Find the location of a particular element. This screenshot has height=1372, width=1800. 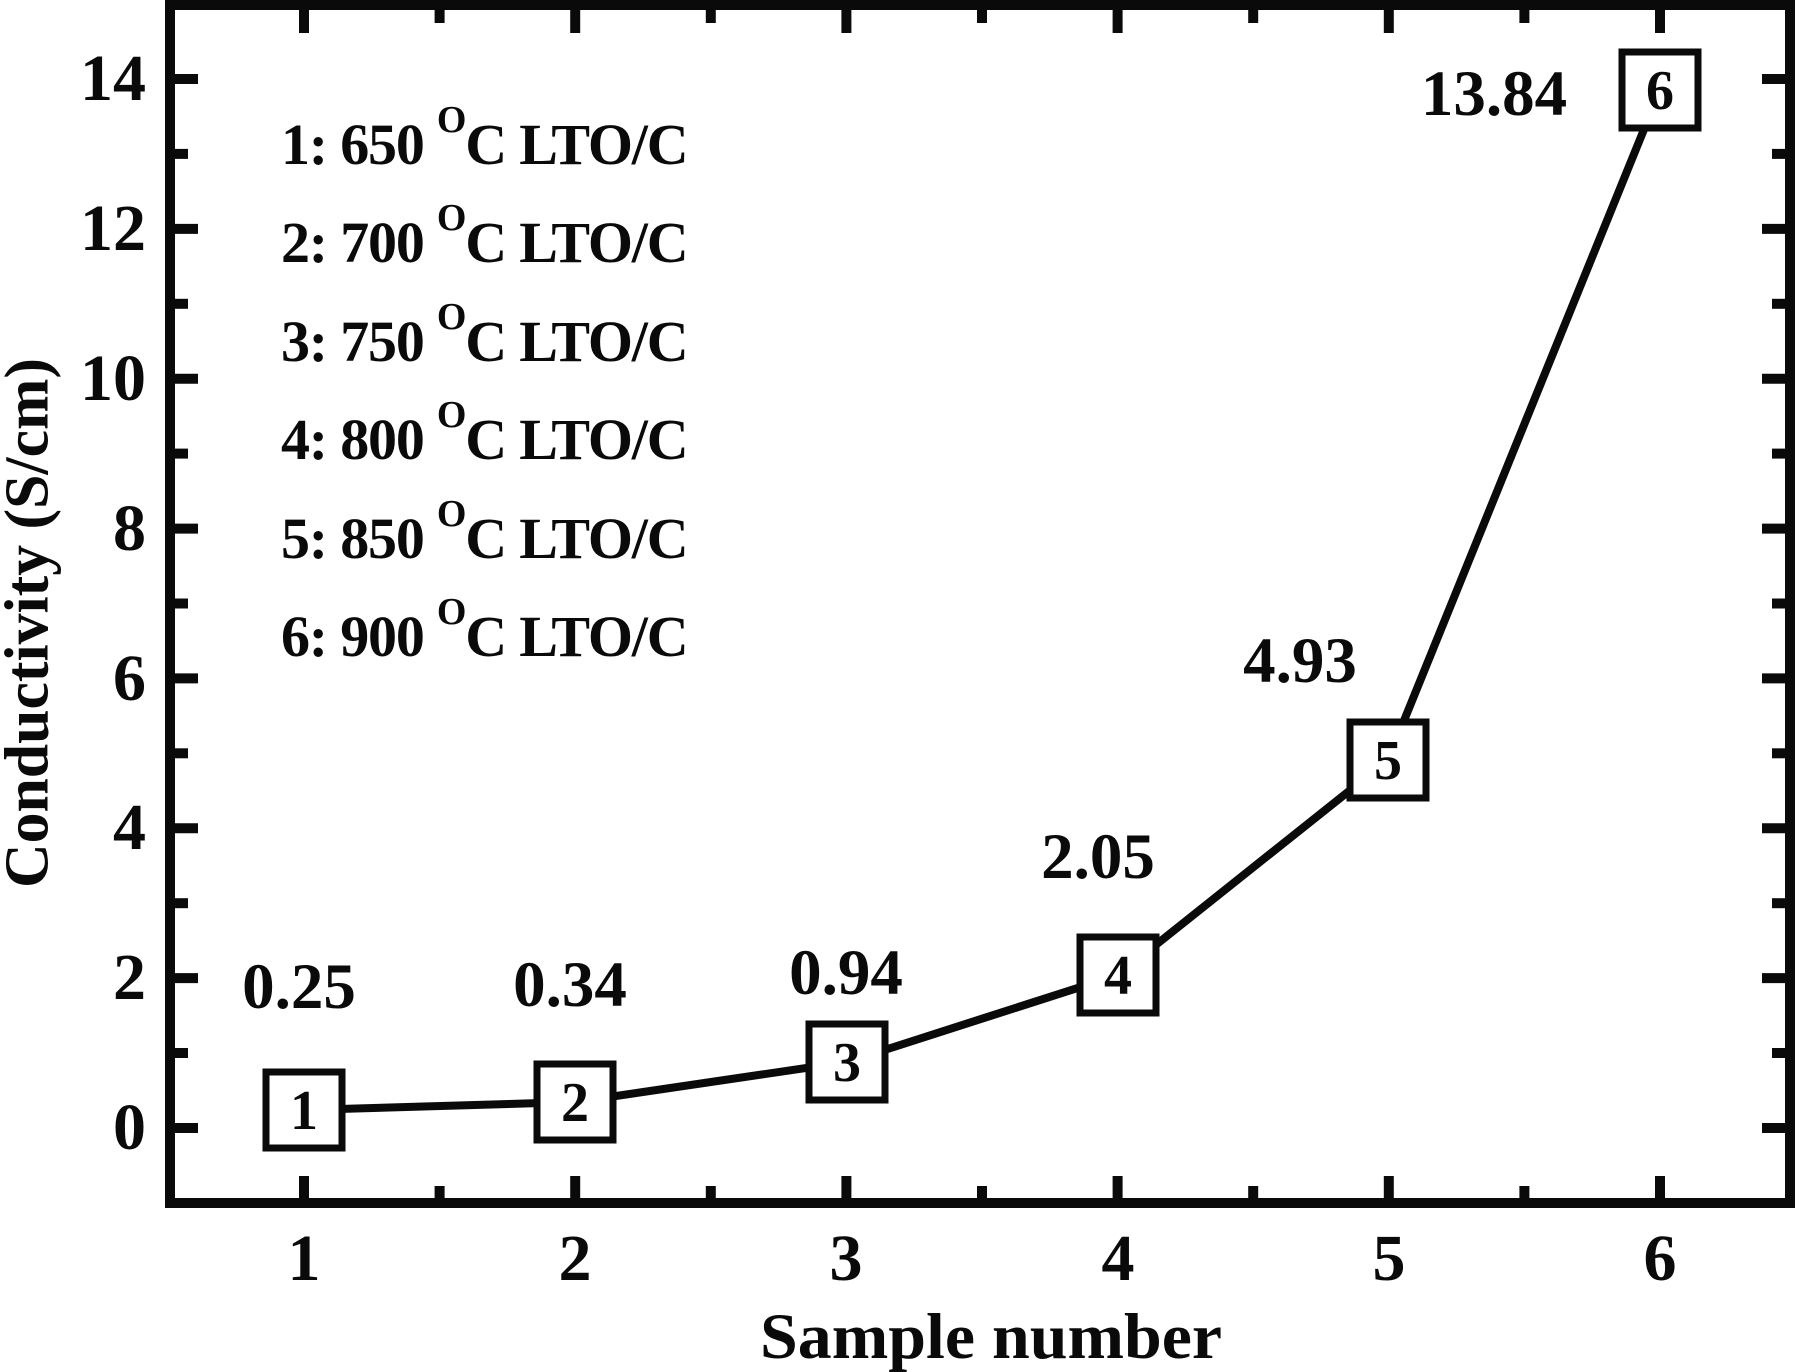

svg-text: 10 is located at coordinates (113, 378).